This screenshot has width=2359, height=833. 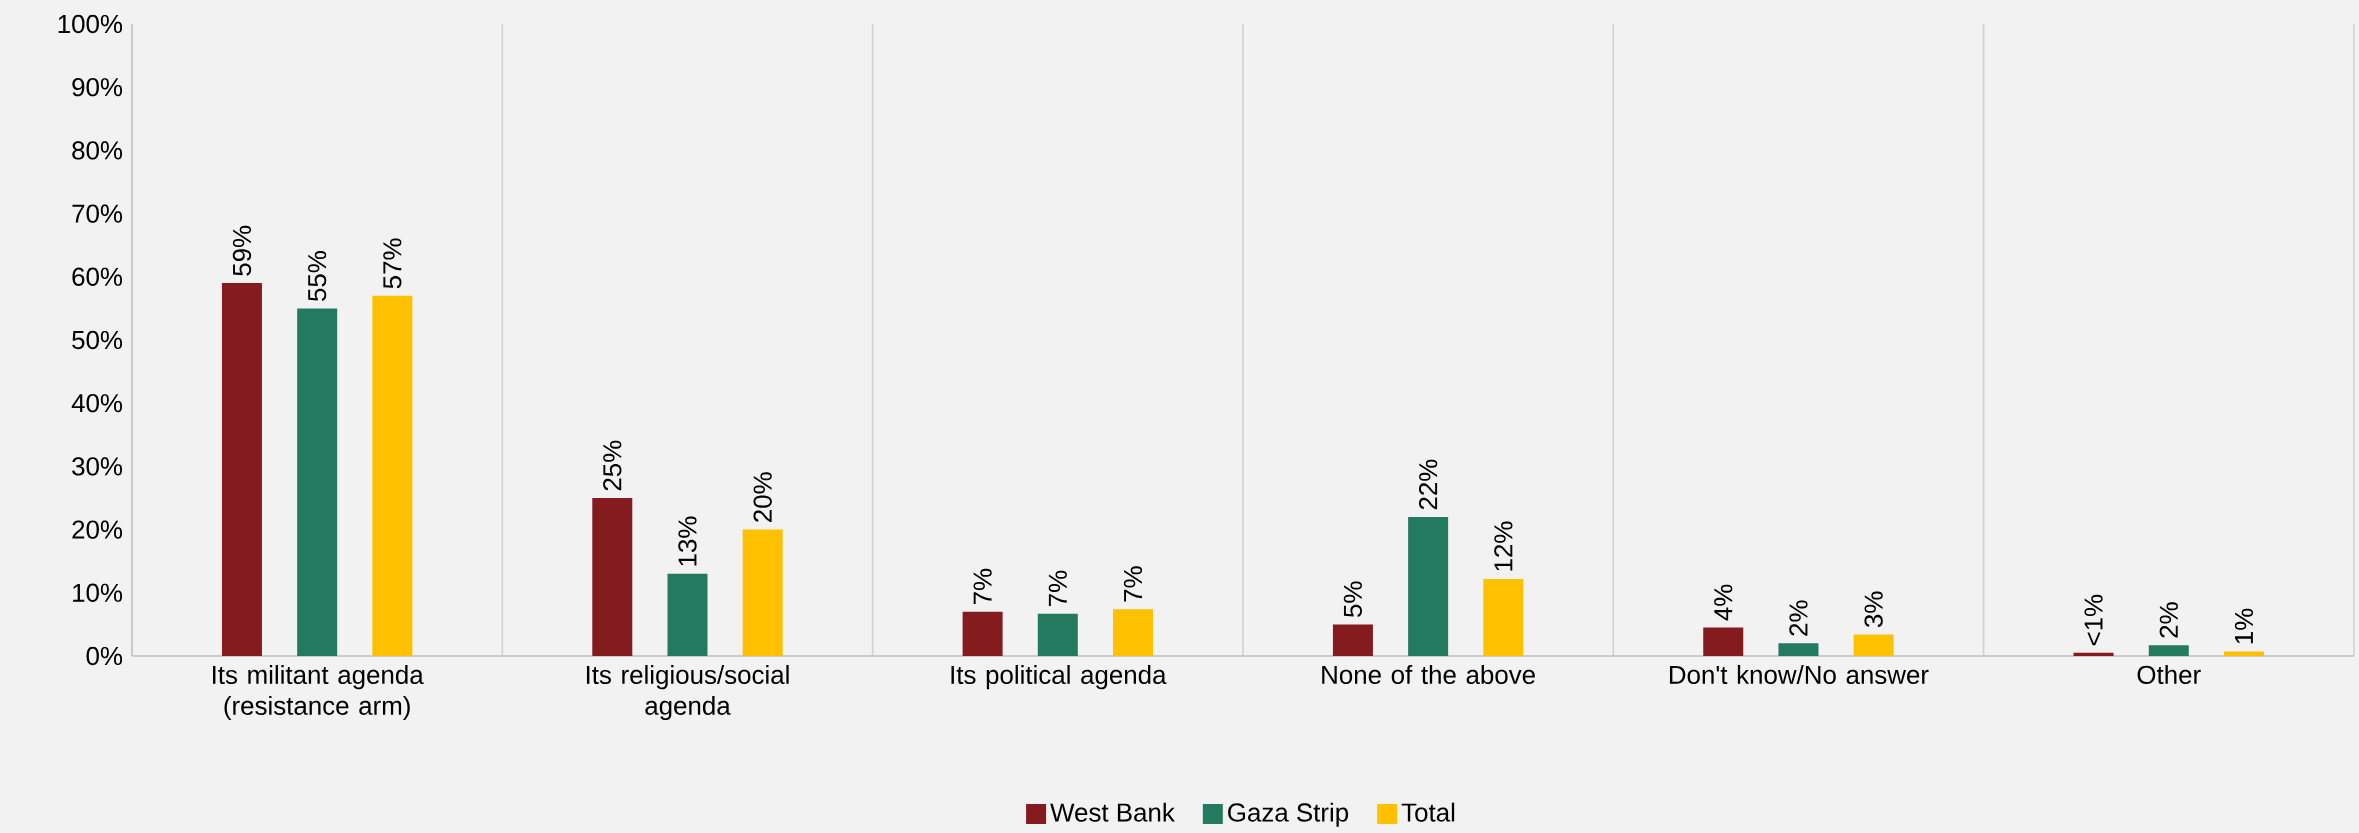 What do you see at coordinates (97, 466) in the screenshot?
I see `y-tick-label: 30%` at bounding box center [97, 466].